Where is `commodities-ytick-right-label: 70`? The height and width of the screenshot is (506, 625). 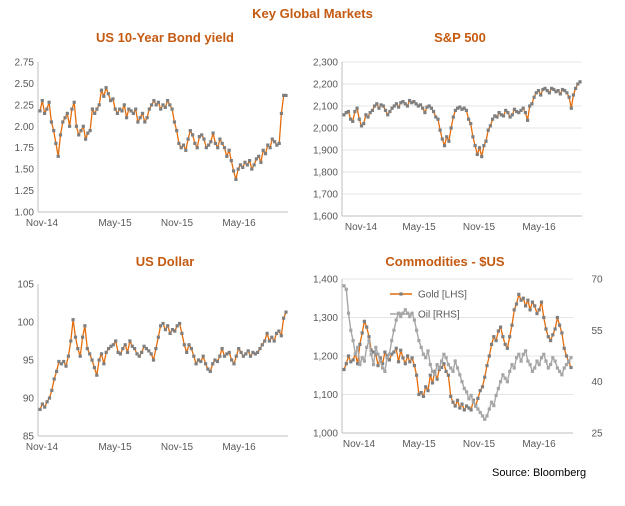
commodities-ytick-right-label: 70 is located at coordinates (597, 280).